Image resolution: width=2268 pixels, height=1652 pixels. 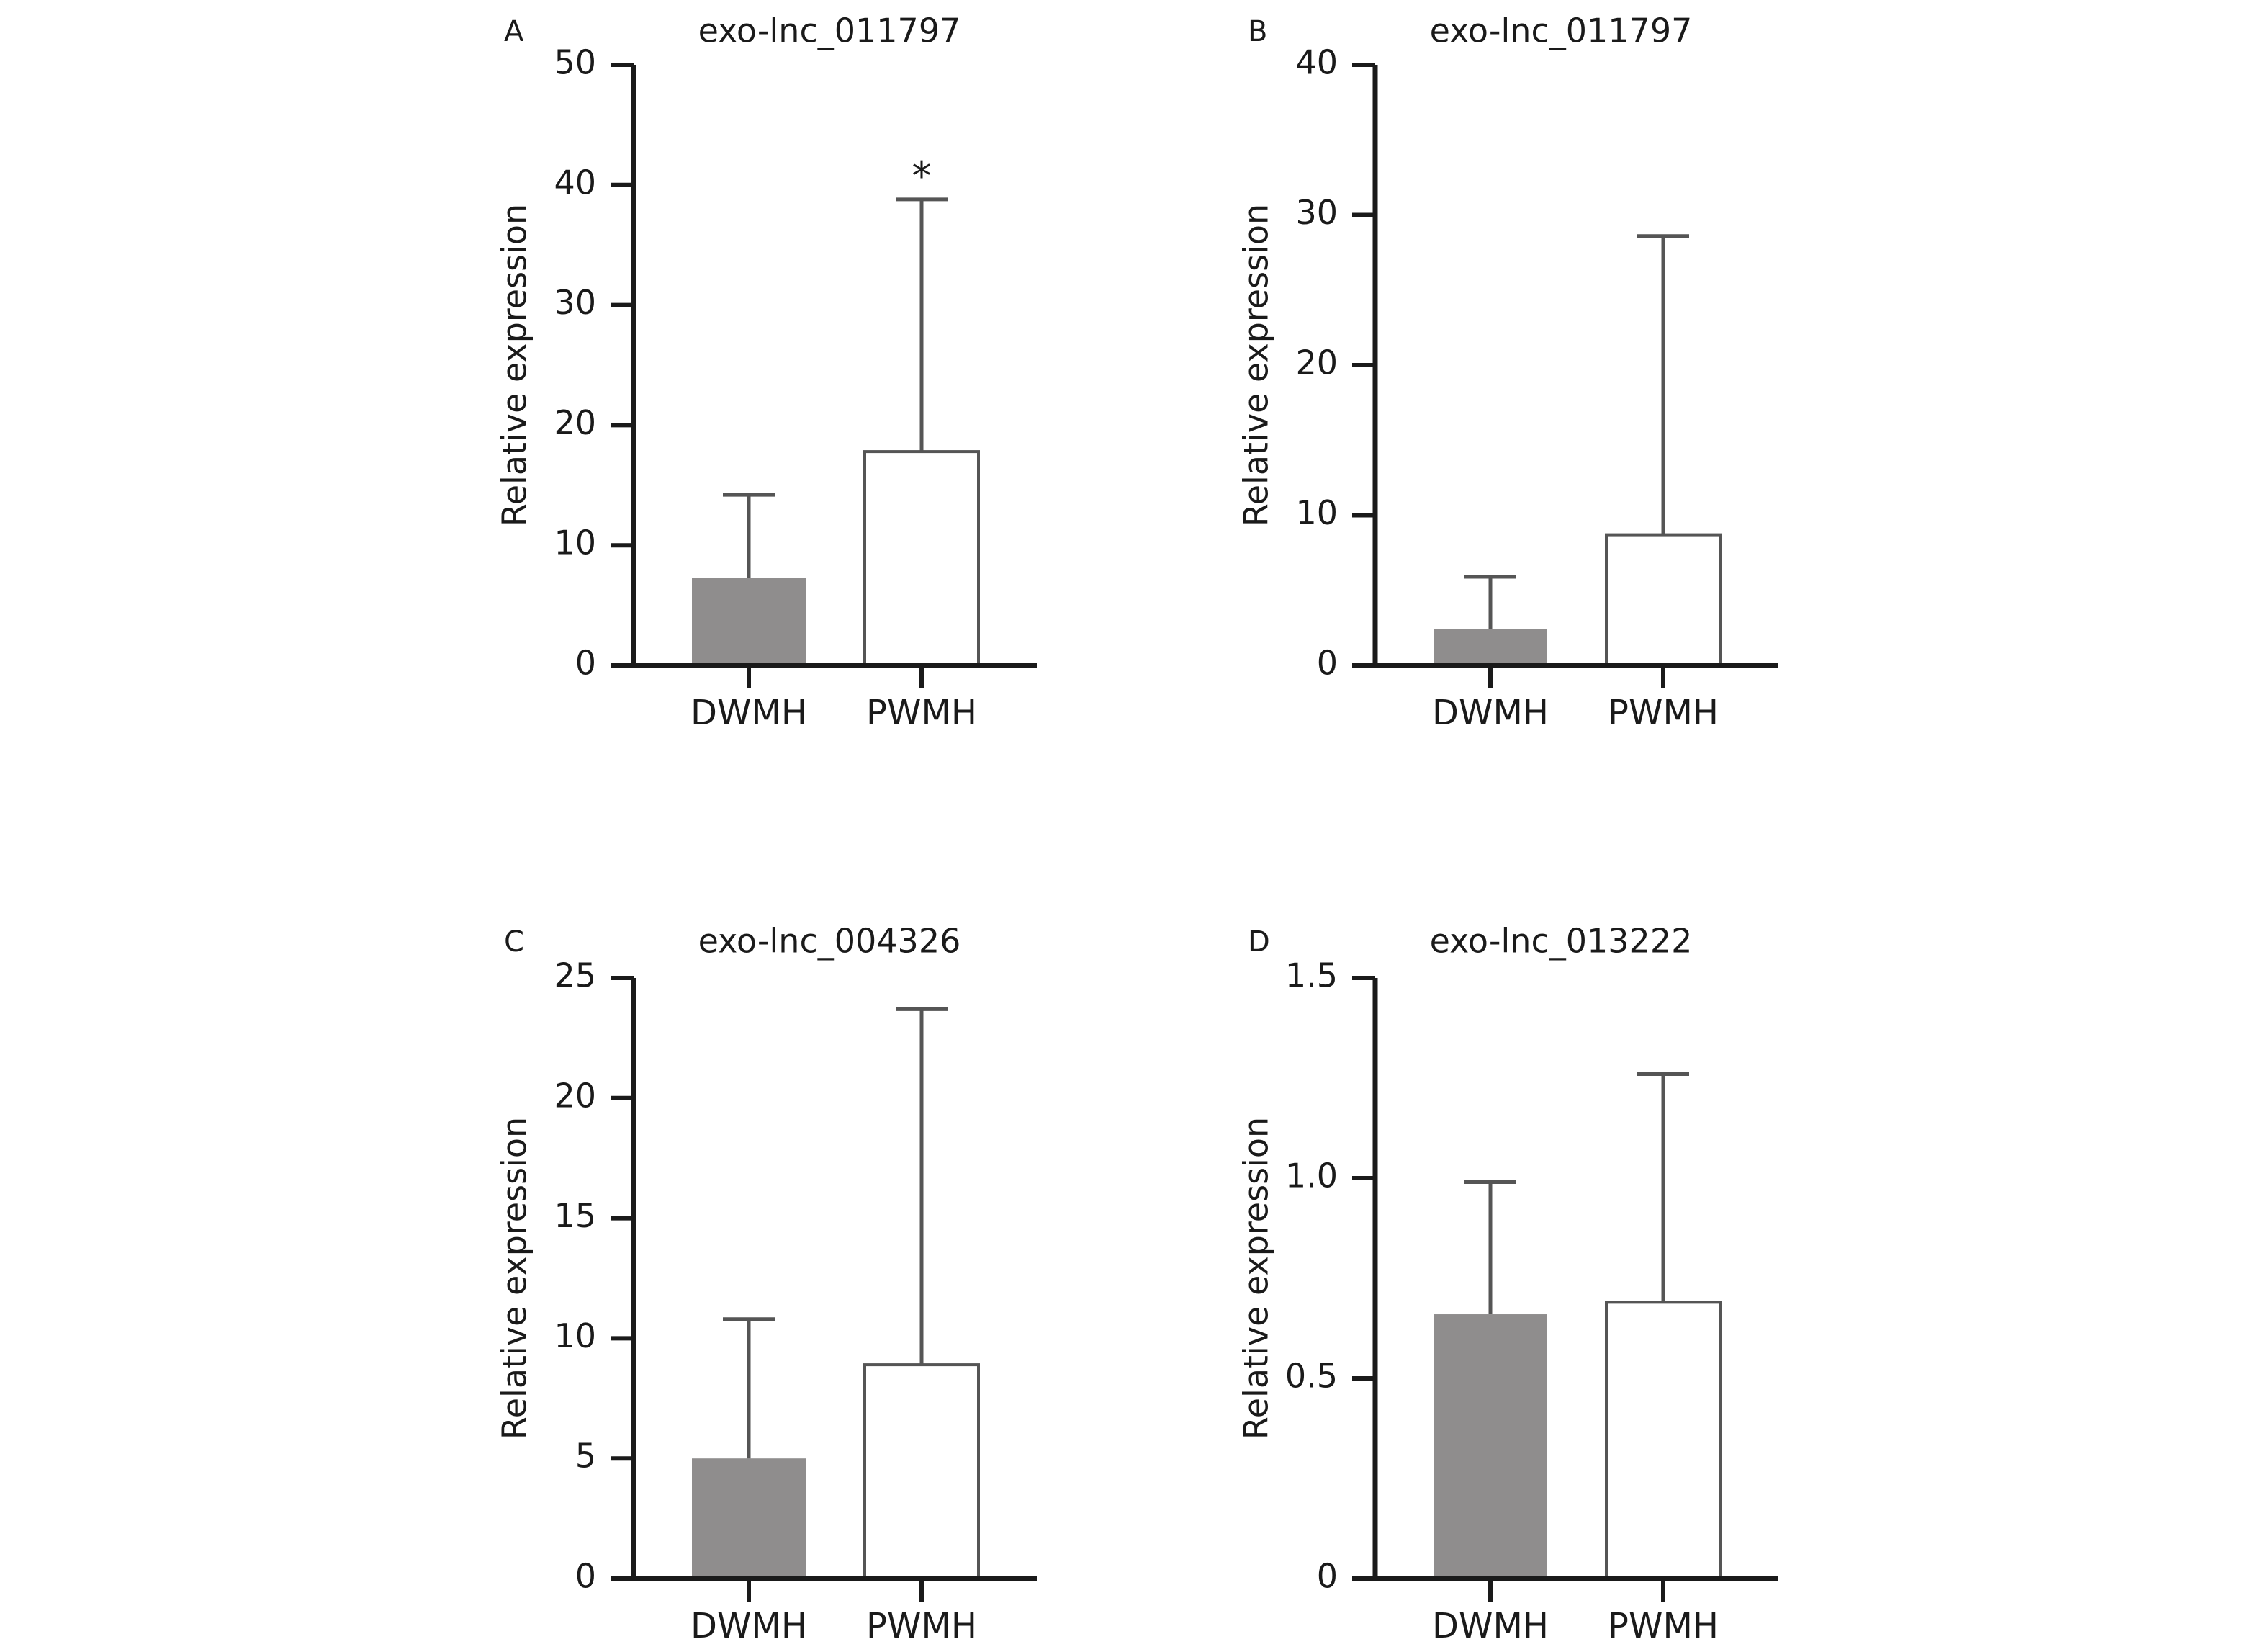 I want to click on y-tick-label: 0.5, so click(x=1311, y=1376).